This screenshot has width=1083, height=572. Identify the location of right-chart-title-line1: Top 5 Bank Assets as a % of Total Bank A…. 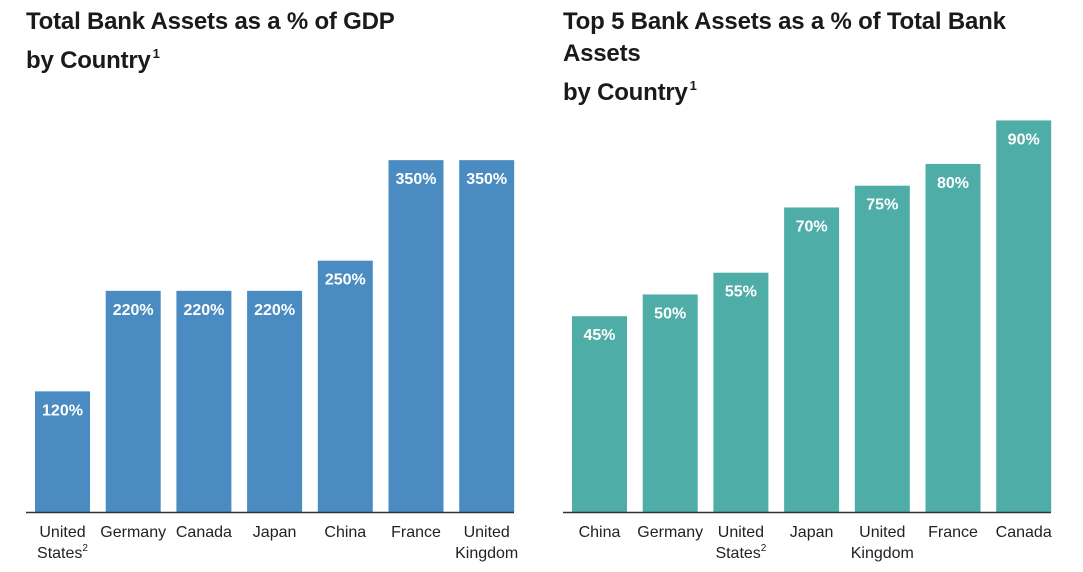
(784, 37).